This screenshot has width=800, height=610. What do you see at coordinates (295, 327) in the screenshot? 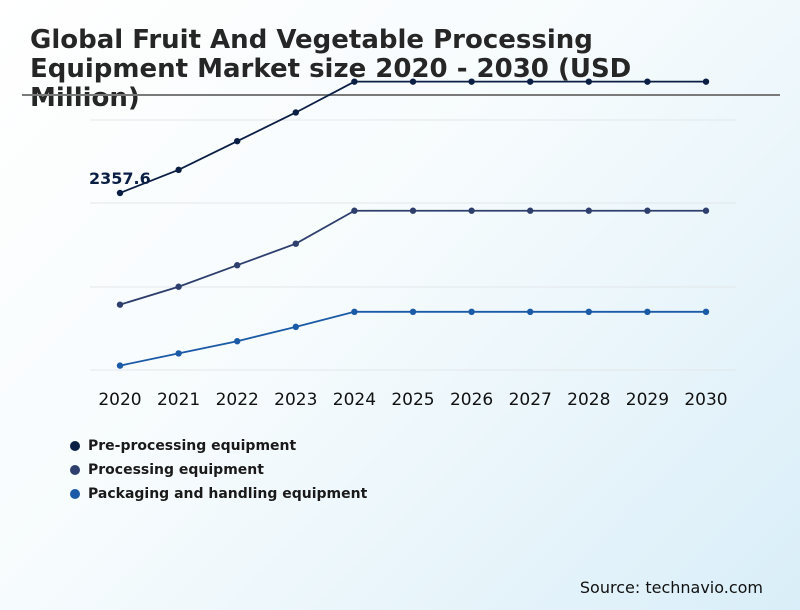
I see `data-point-s2-2023` at bounding box center [295, 327].